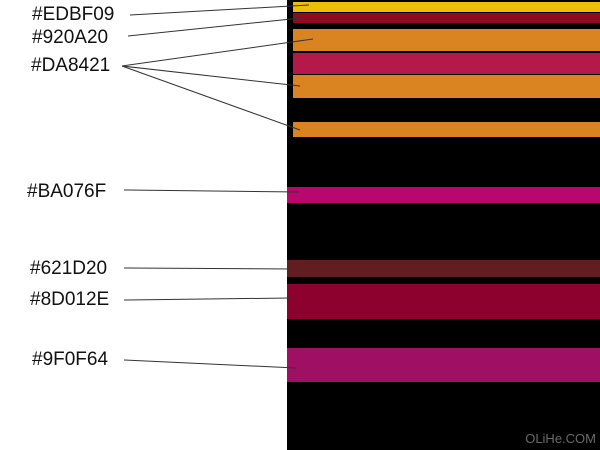 This screenshot has height=450, width=600. I want to click on leader-line-621d20, so click(207, 268).